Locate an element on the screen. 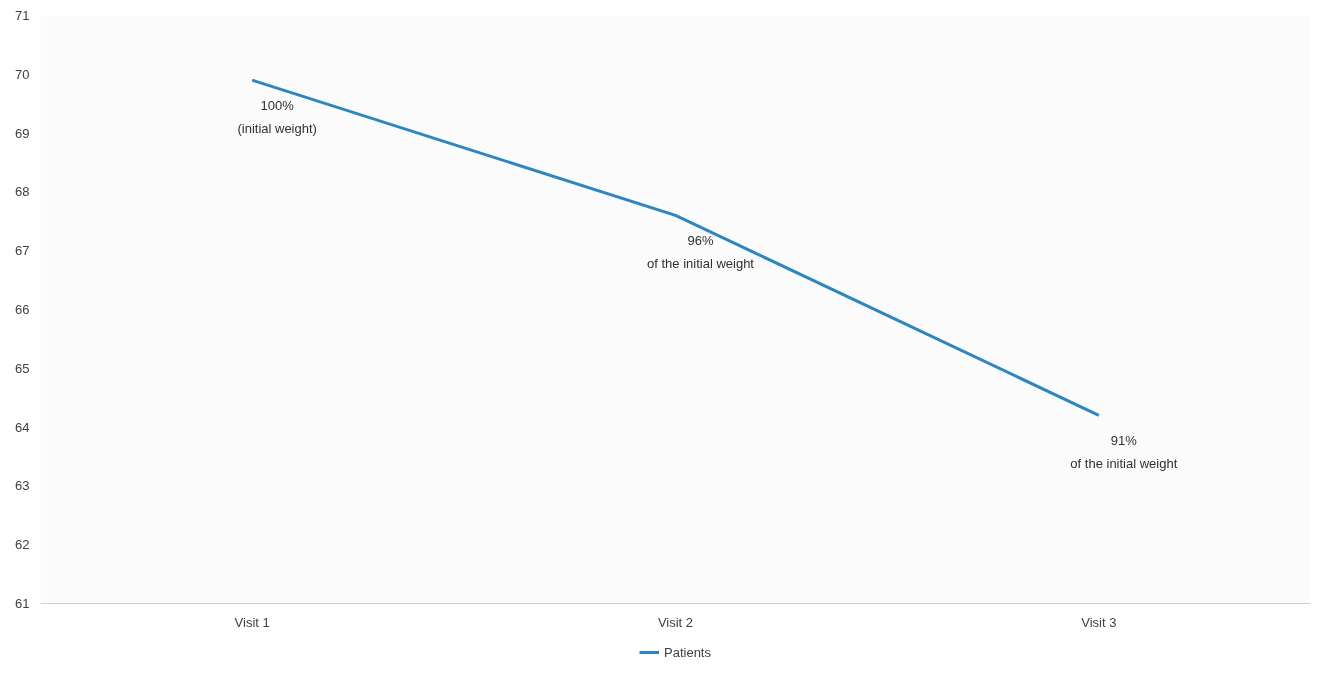  y-tick-label: 61 is located at coordinates (22, 603).